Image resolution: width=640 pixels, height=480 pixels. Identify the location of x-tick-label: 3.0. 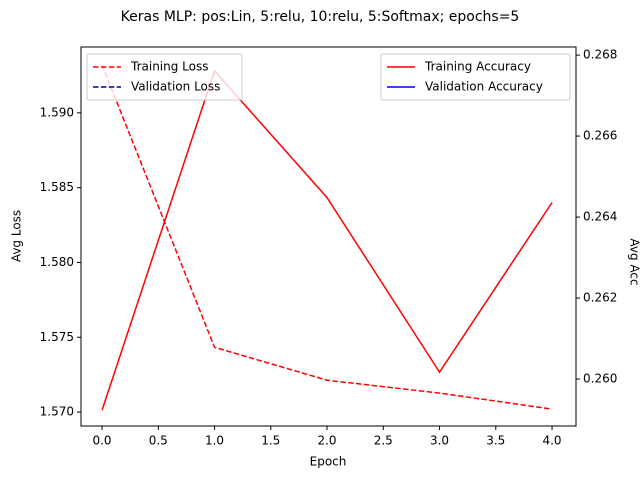
(439, 441).